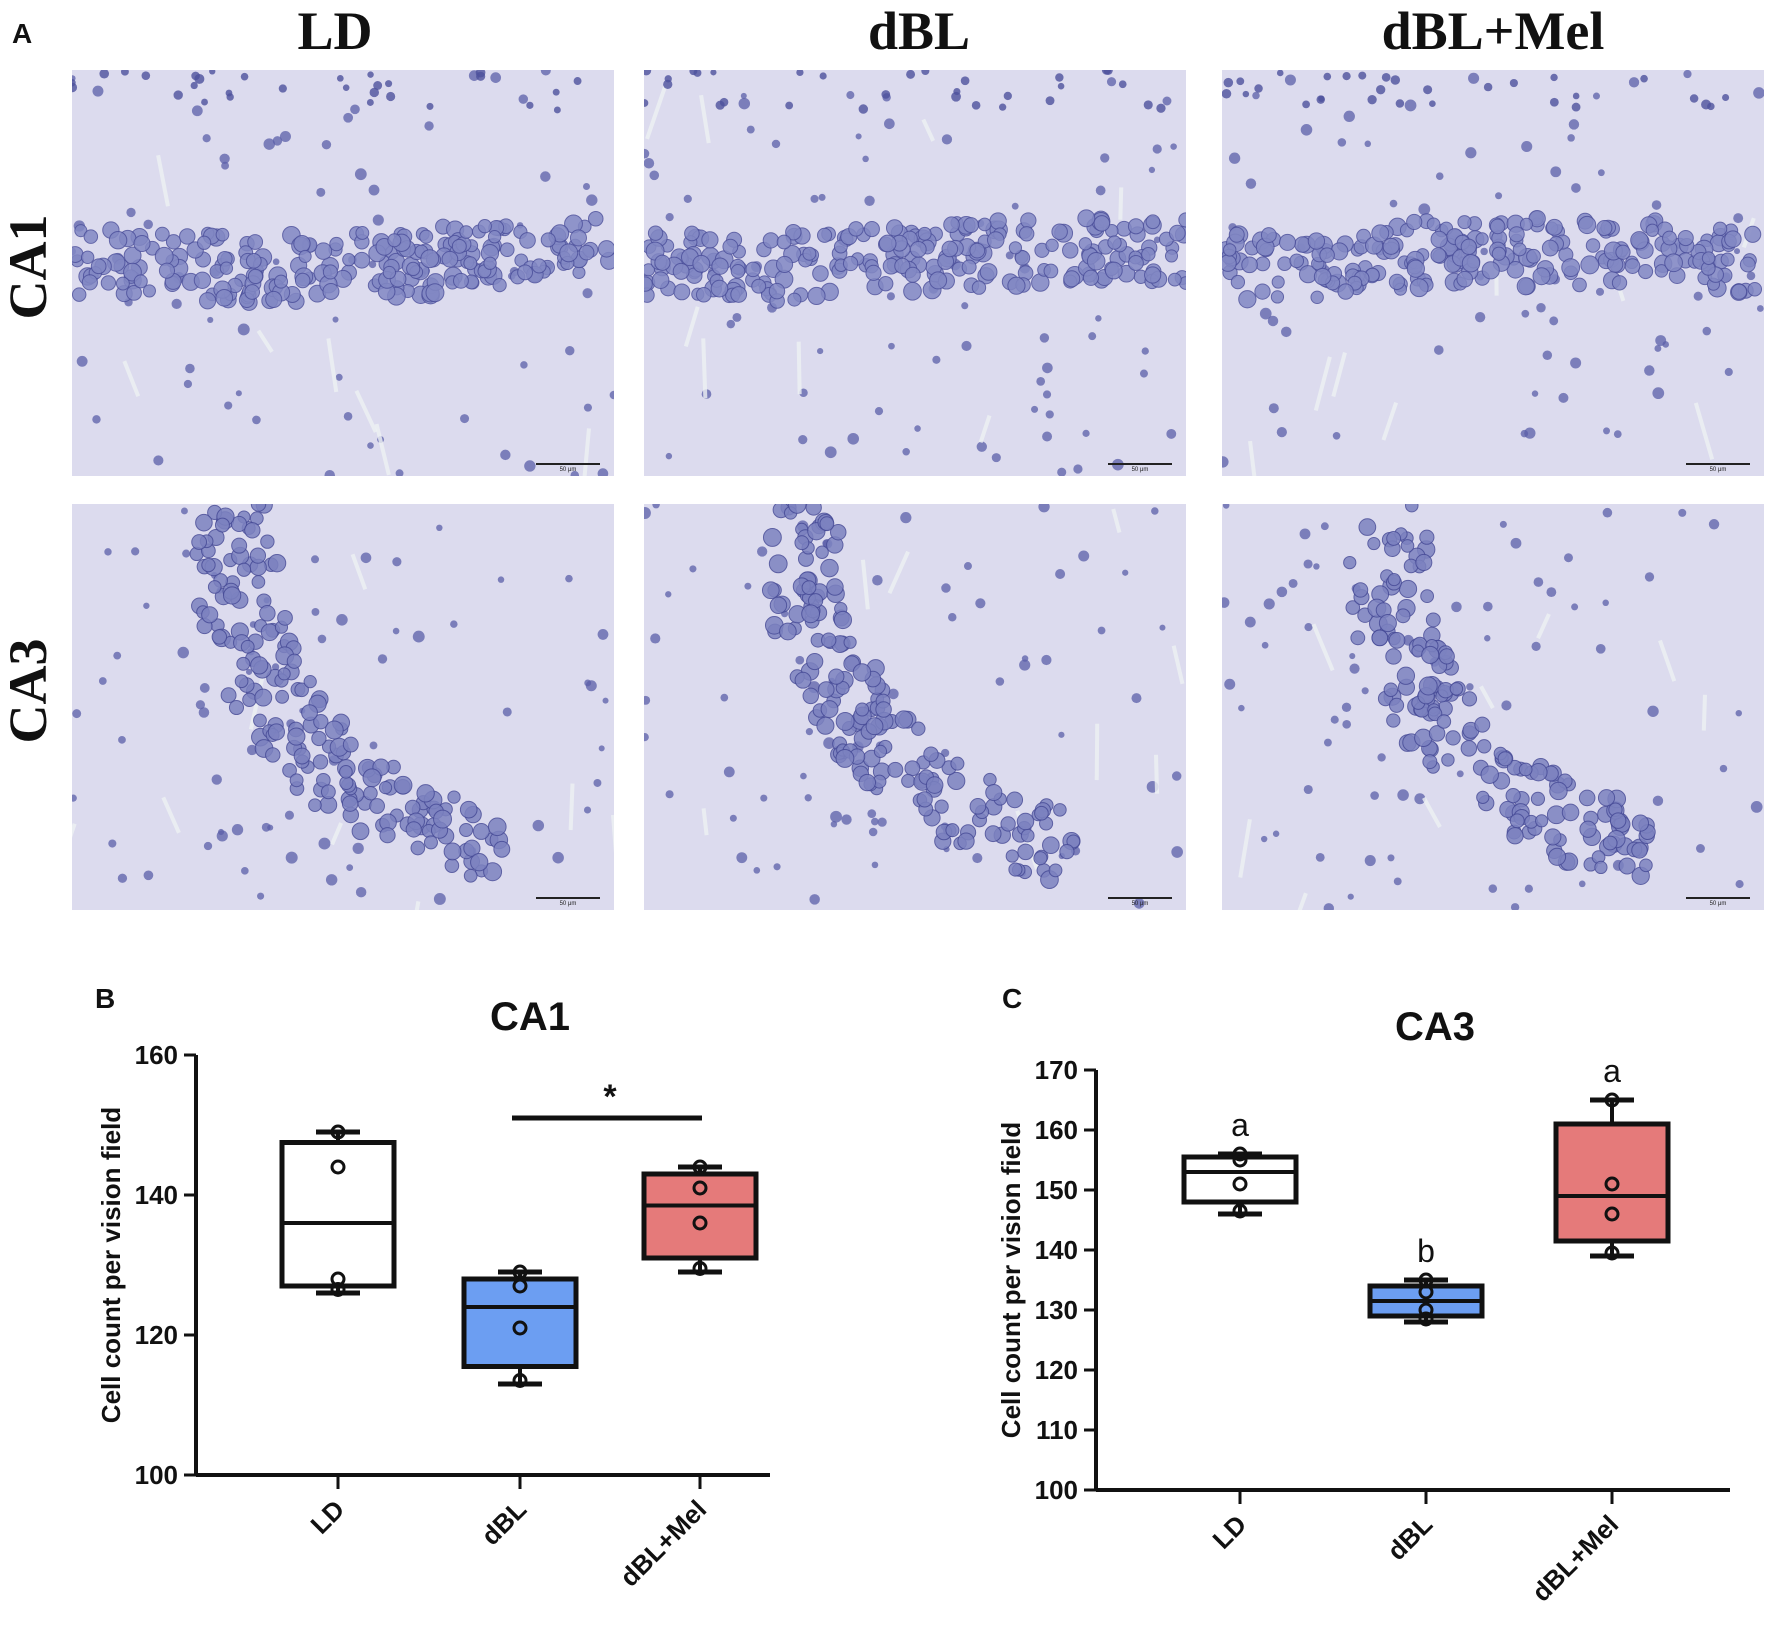  What do you see at coordinates (530, 1017) in the screenshot?
I see `chart-title: CA1` at bounding box center [530, 1017].